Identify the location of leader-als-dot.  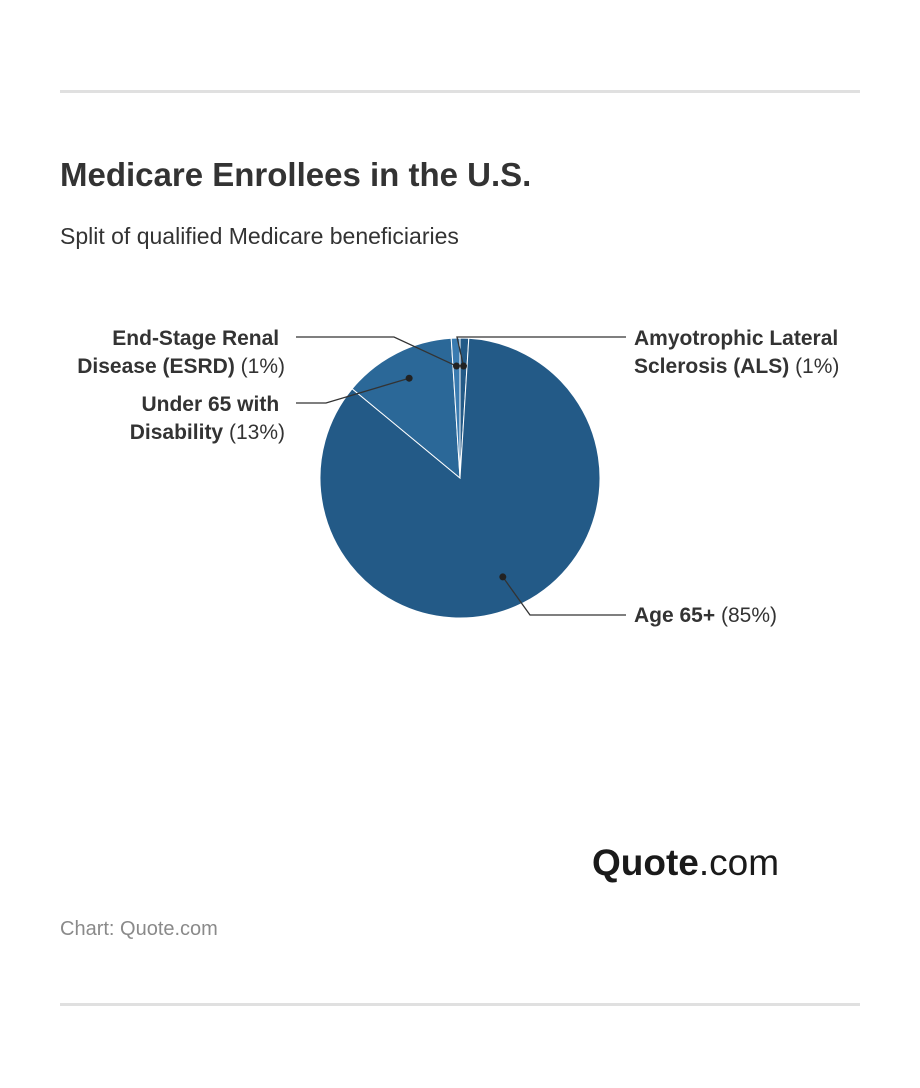
(464, 366).